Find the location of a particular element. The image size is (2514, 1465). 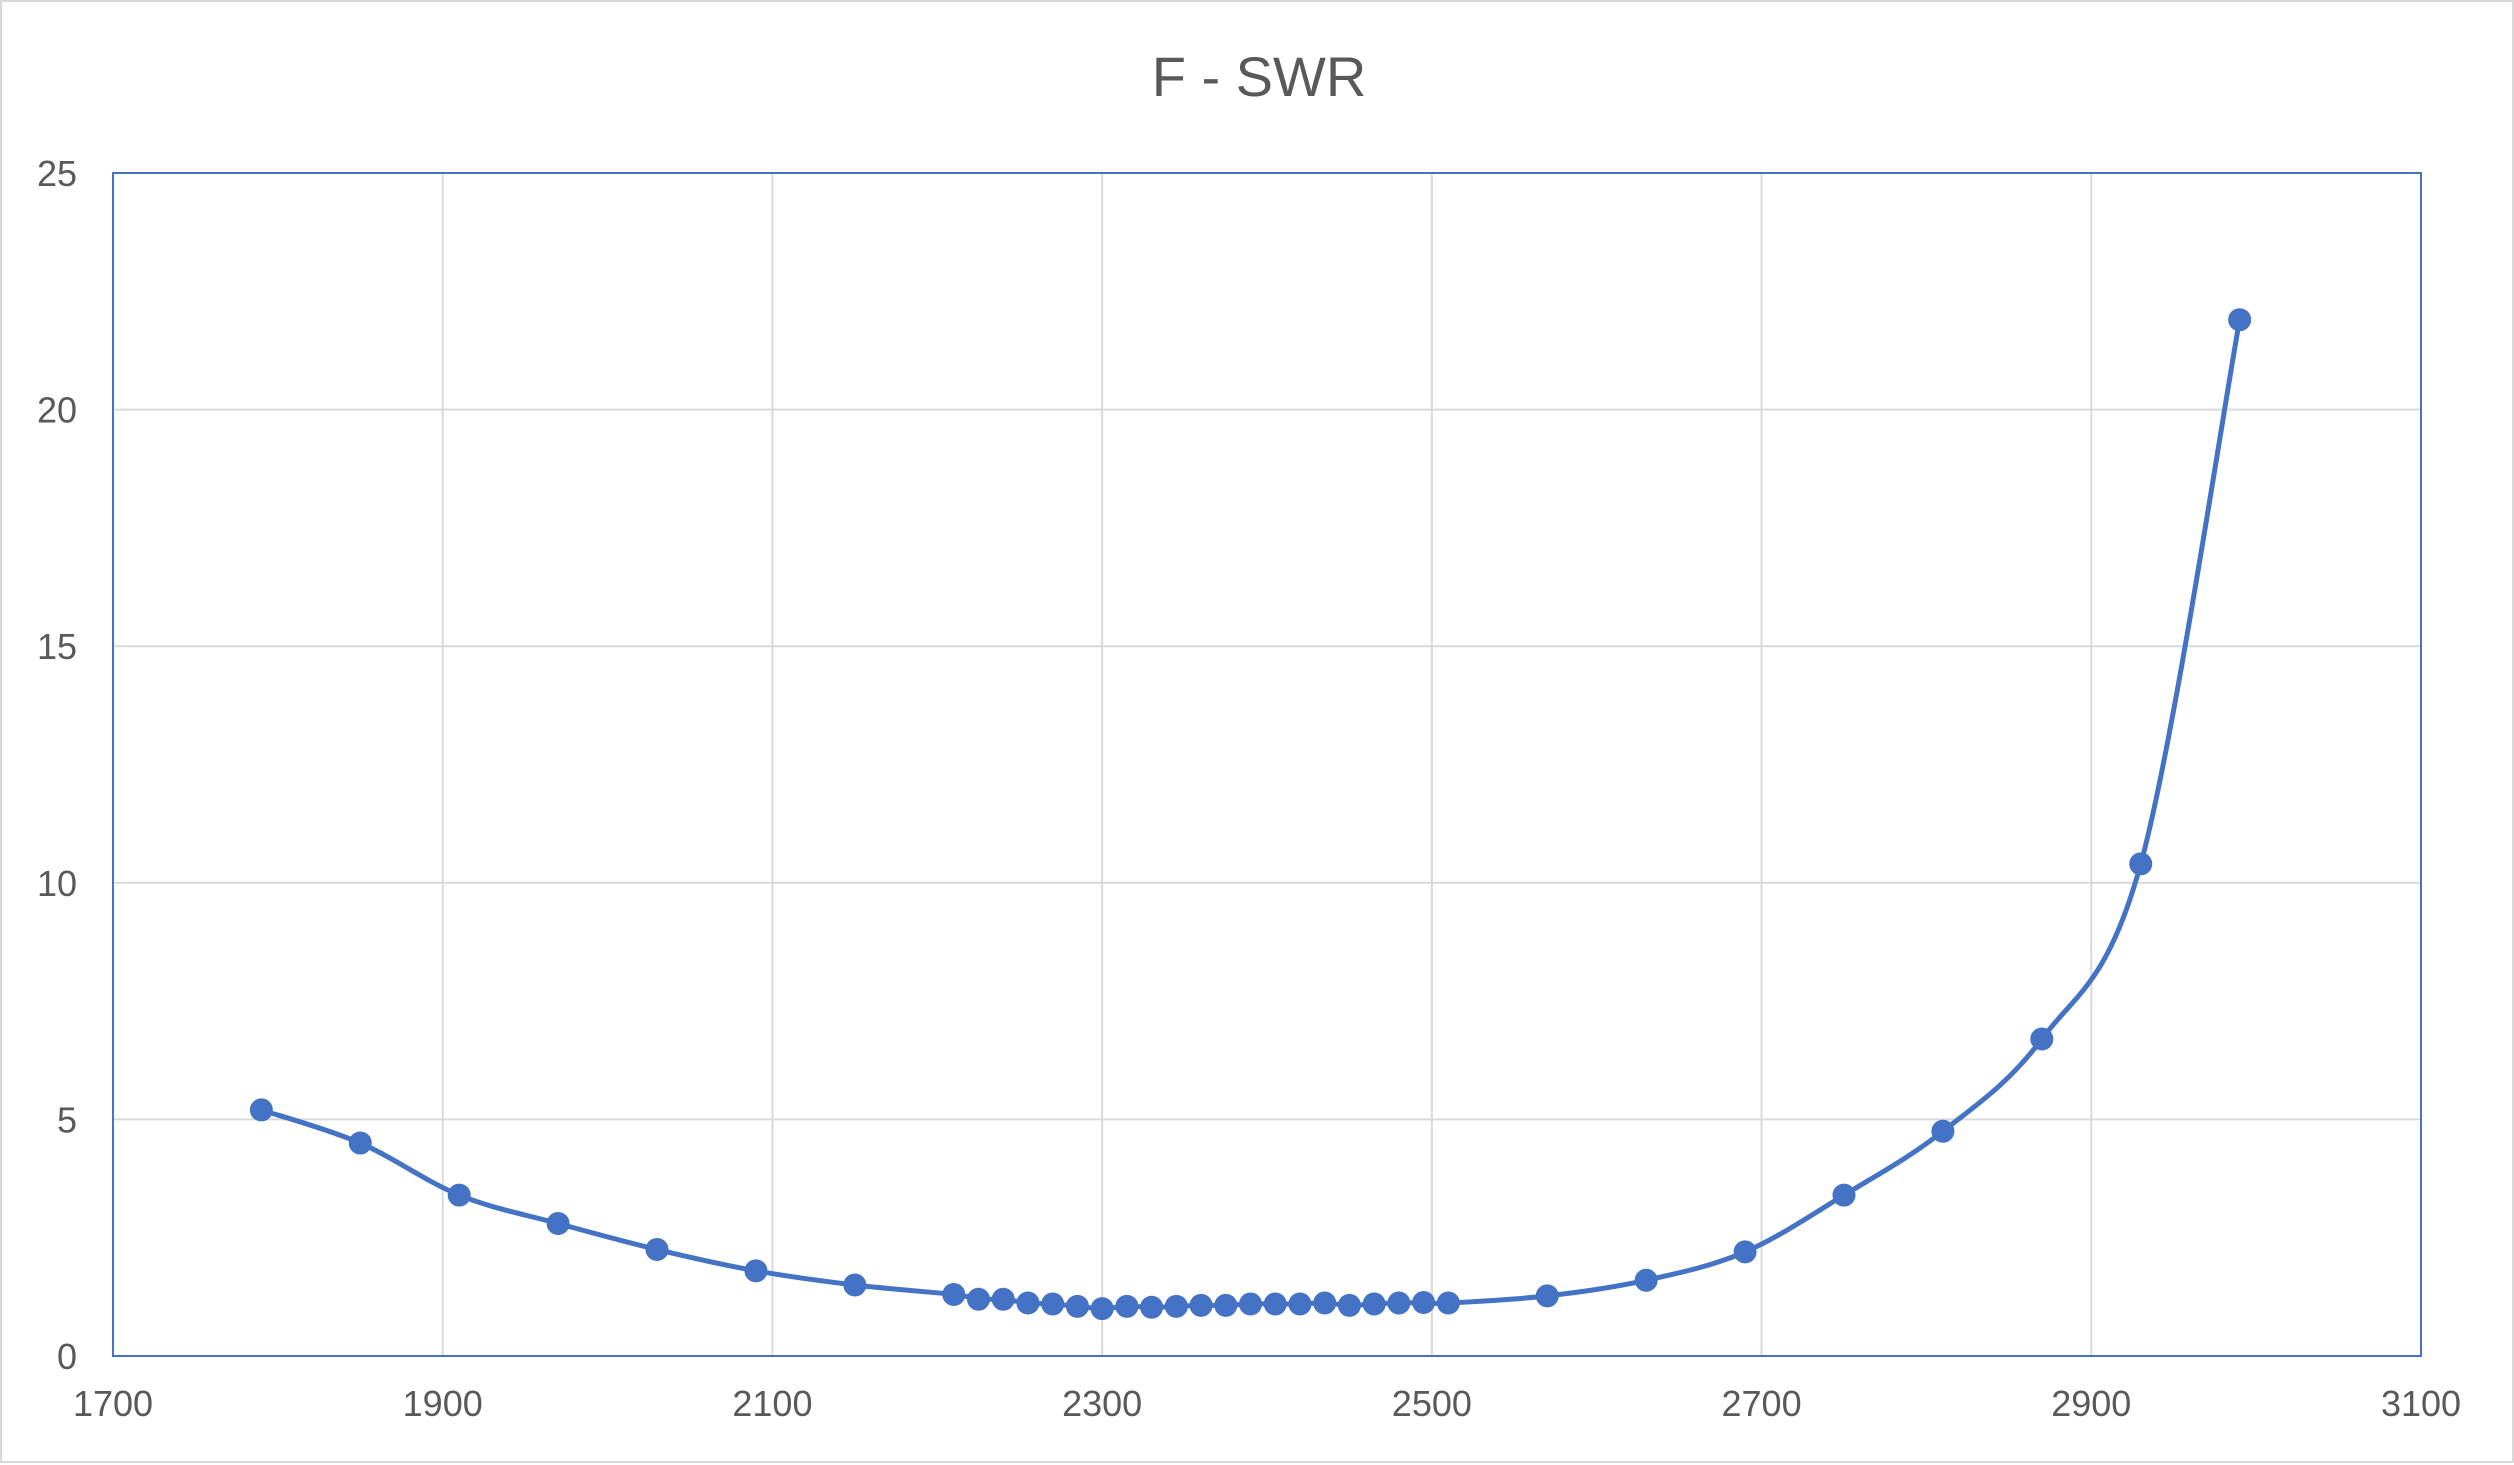

y-tick-label-3: 15 is located at coordinates (57, 646).